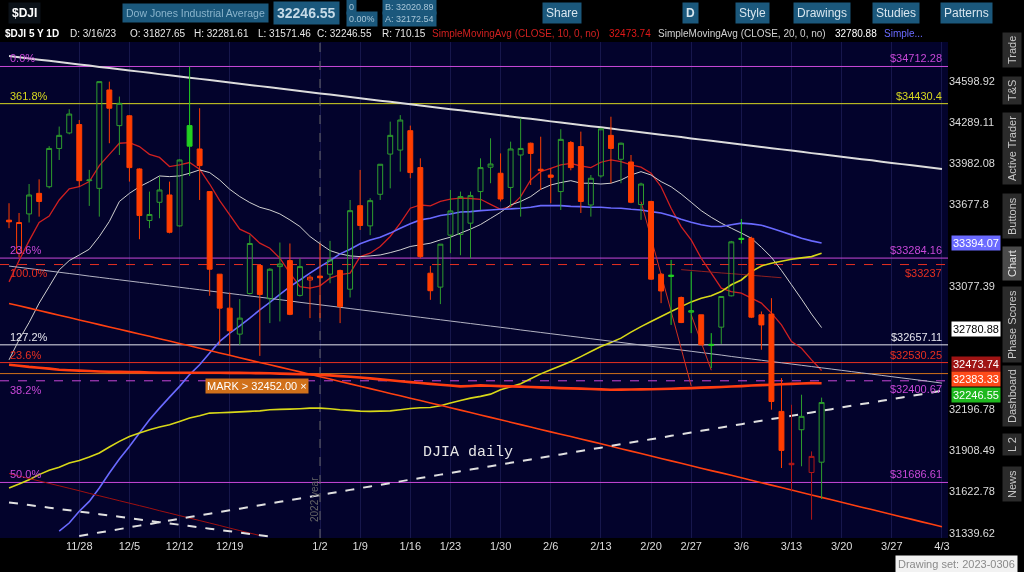  I want to click on ref-line-label: $32400.67, so click(916, 389).